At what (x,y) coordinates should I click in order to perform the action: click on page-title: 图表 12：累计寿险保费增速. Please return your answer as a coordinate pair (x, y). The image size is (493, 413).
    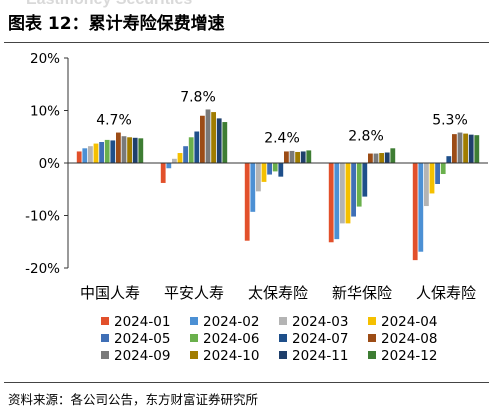
    Looking at the image, I should click on (116, 24).